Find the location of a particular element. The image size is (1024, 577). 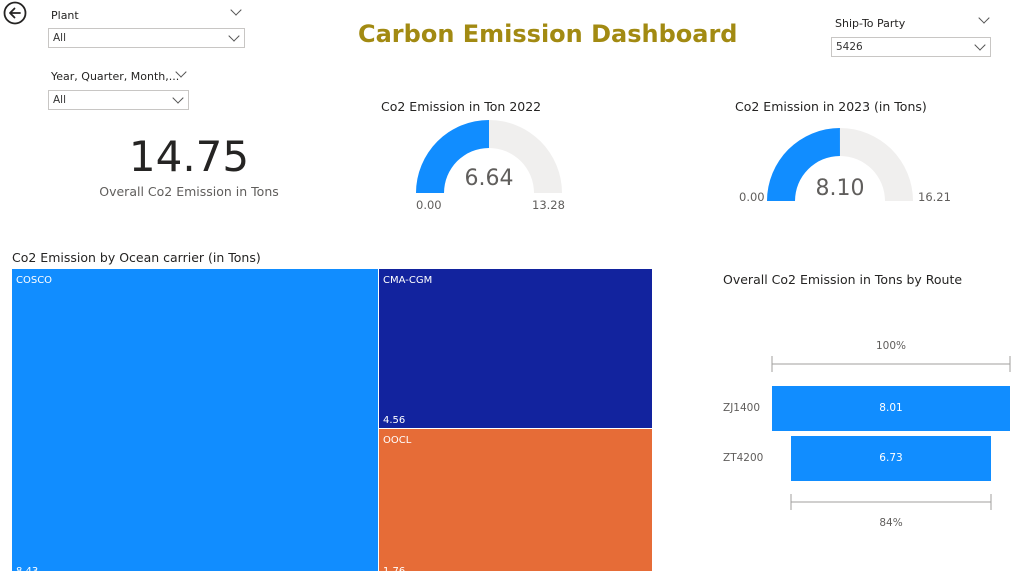

ship-to-slicer-label: Ship-To Party is located at coordinates (870, 23).